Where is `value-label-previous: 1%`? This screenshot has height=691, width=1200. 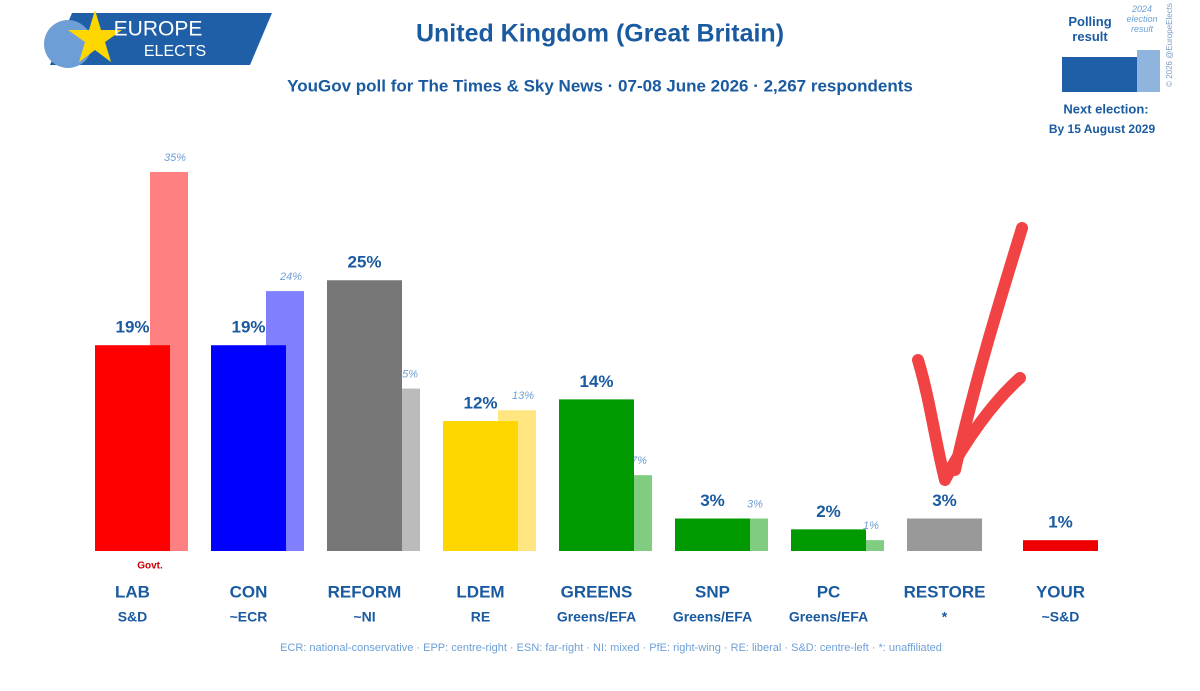
value-label-previous: 1% is located at coordinates (871, 526).